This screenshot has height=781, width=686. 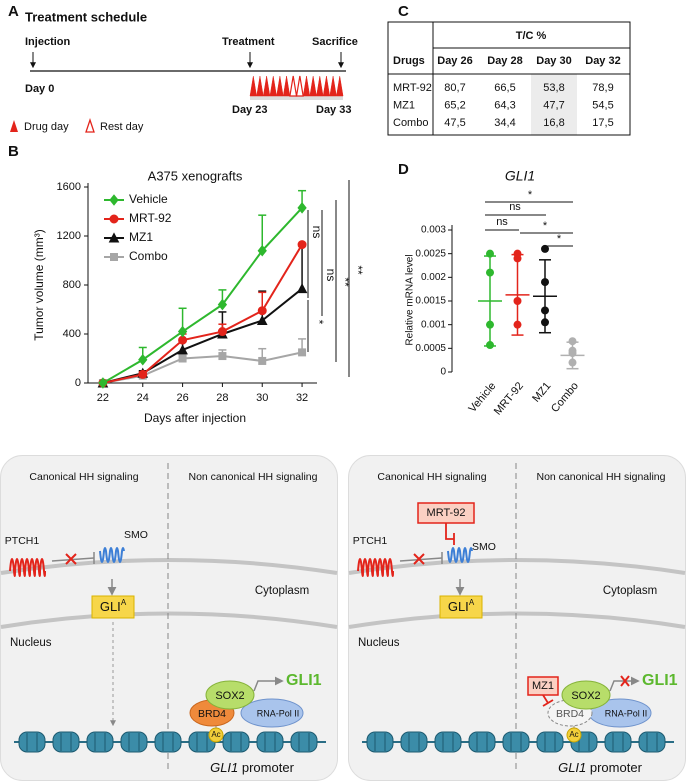 What do you see at coordinates (103, 398) in the screenshot?
I see `x-tick-label: 22` at bounding box center [103, 398].